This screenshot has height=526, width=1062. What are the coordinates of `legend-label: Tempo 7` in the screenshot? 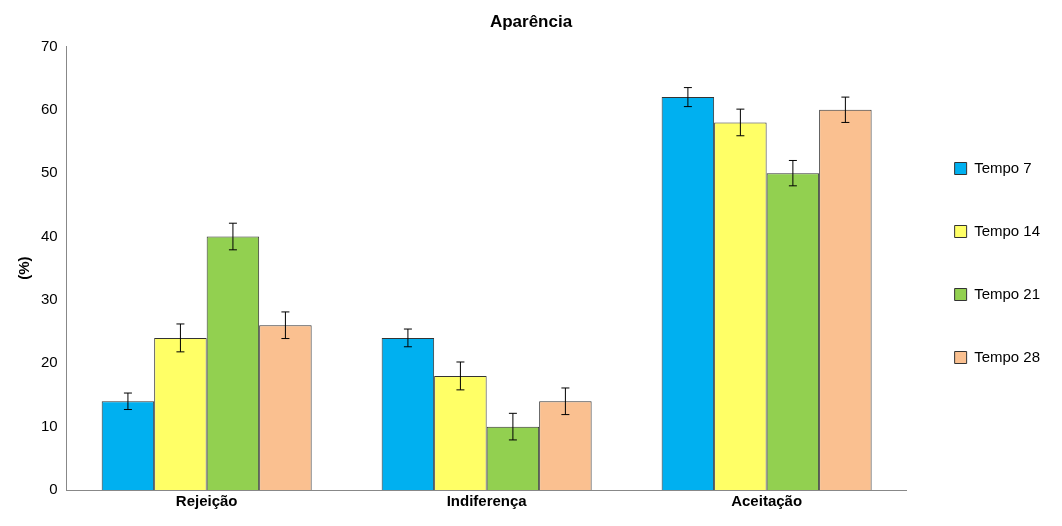 It's located at (1003, 167).